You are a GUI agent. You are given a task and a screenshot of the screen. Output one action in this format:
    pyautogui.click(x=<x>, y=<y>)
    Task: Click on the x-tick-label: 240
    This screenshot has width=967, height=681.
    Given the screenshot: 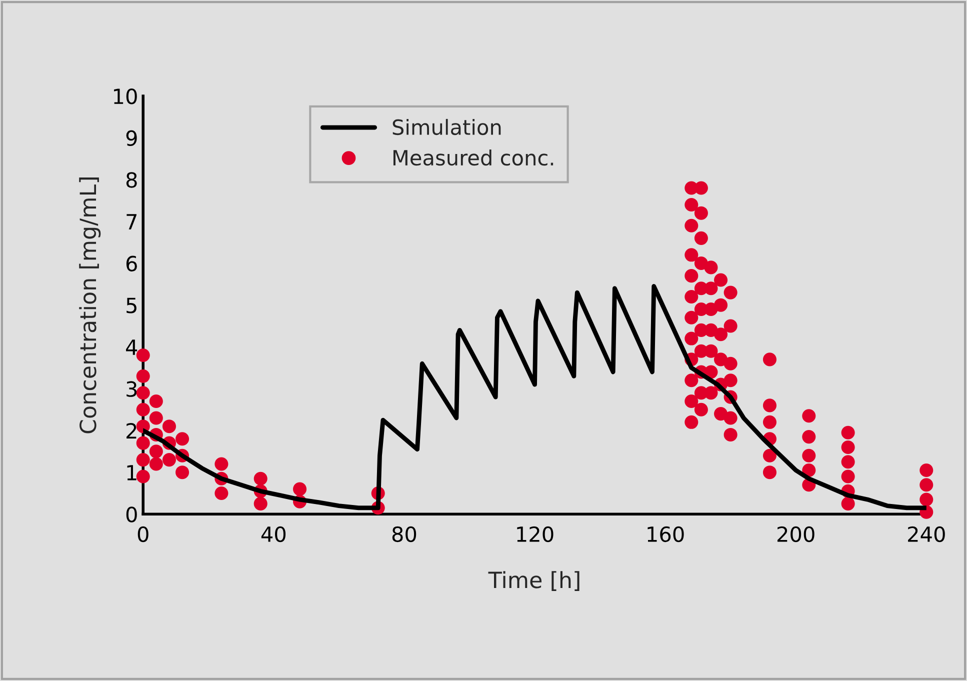 What is the action you would take?
    pyautogui.click(x=926, y=534)
    